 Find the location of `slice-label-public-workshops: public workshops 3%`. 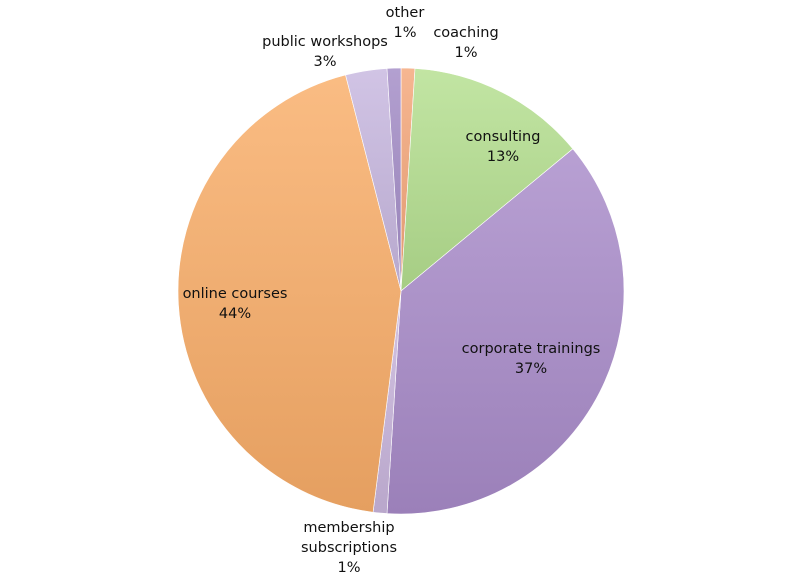

slice-label-public-workshops: public workshops 3% is located at coordinates (325, 52).